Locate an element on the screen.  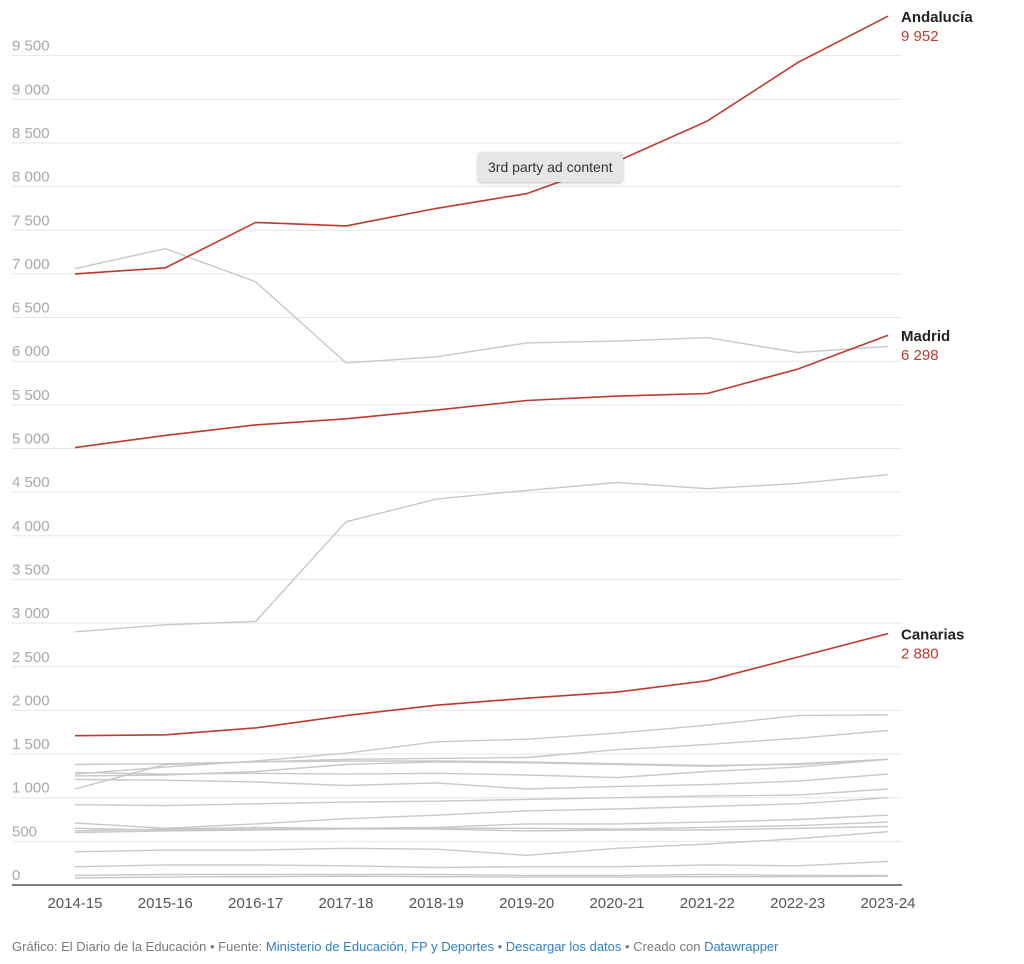
series-name-label: Andalucía is located at coordinates (937, 17).